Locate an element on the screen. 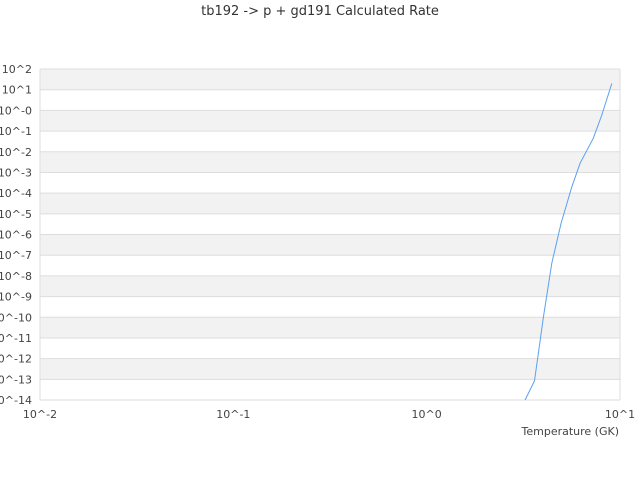  x-tick-label: 10^1 is located at coordinates (620, 414).